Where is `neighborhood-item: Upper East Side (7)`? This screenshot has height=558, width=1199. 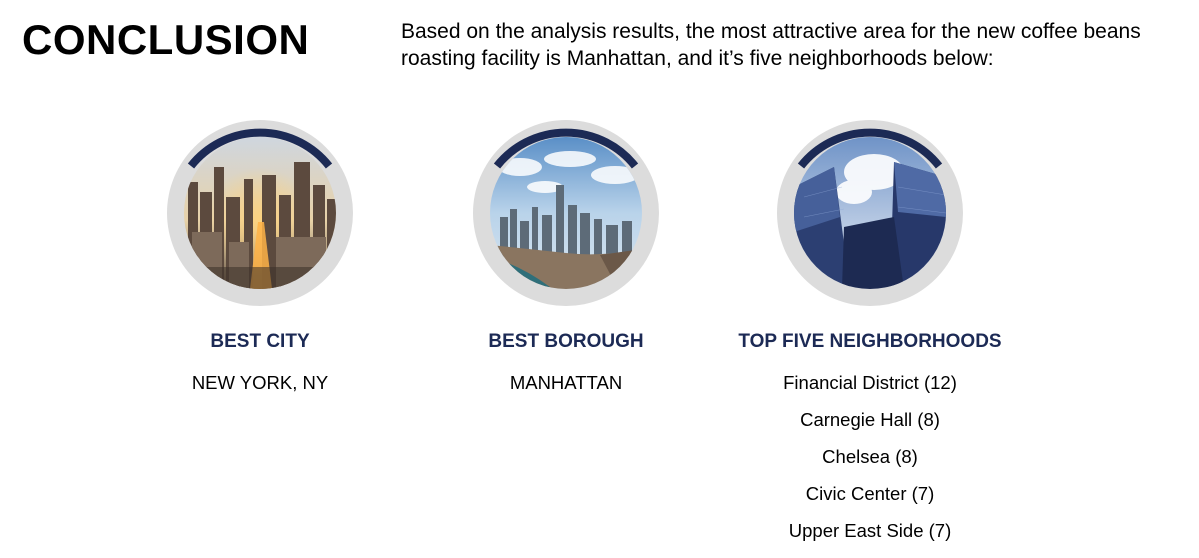 neighborhood-item: Upper East Side (7) is located at coordinates (870, 530).